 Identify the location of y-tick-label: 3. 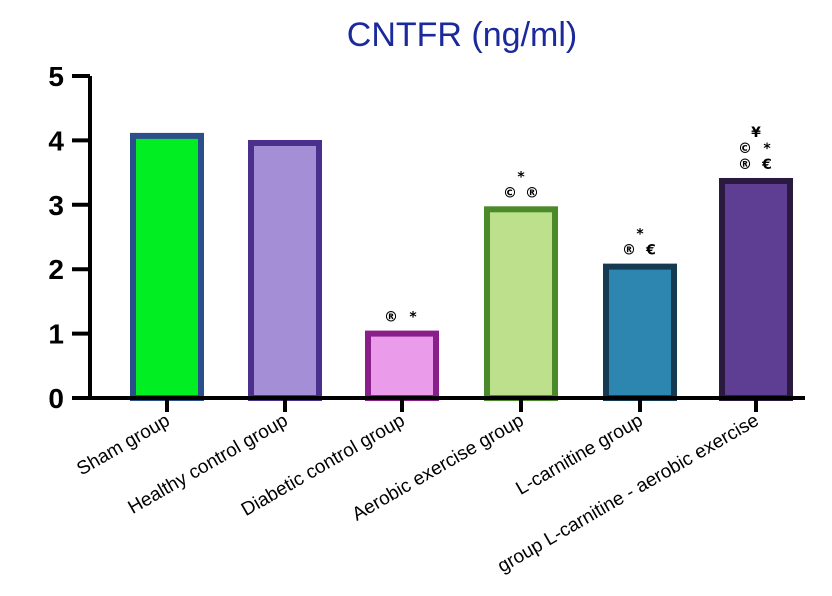
(56, 205).